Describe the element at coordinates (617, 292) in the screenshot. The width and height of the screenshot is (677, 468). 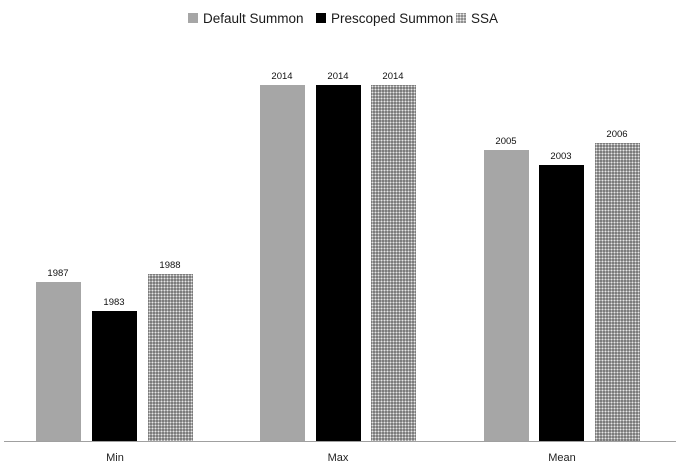
I see `bar-mean-ssa` at that location.